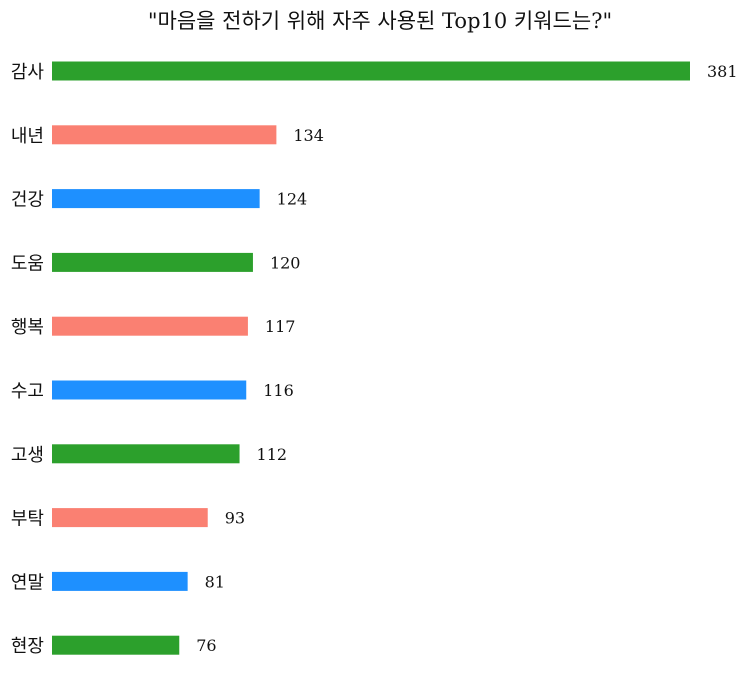  What do you see at coordinates (27, 136) in the screenshot?
I see `category-label-2: 내년` at bounding box center [27, 136].